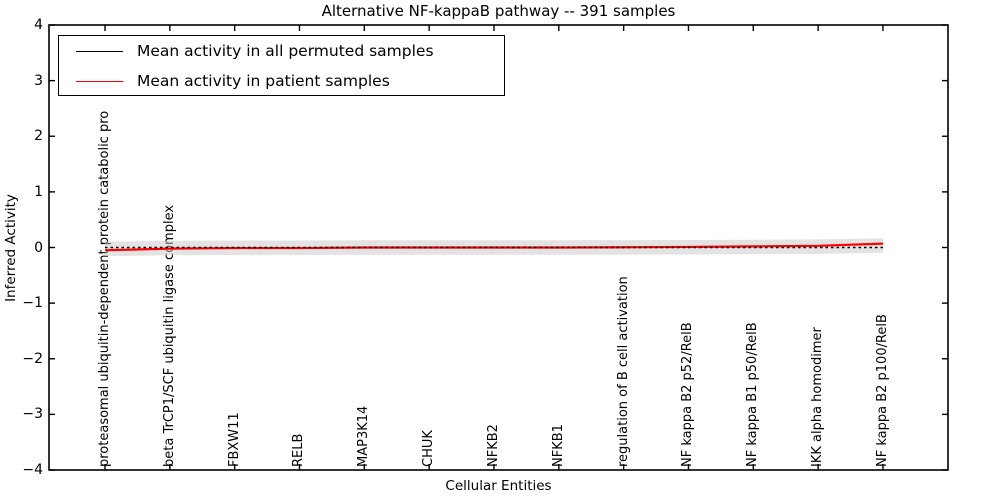 The image size is (1000, 500). I want to click on y-tick-label: 2, so click(38, 136).